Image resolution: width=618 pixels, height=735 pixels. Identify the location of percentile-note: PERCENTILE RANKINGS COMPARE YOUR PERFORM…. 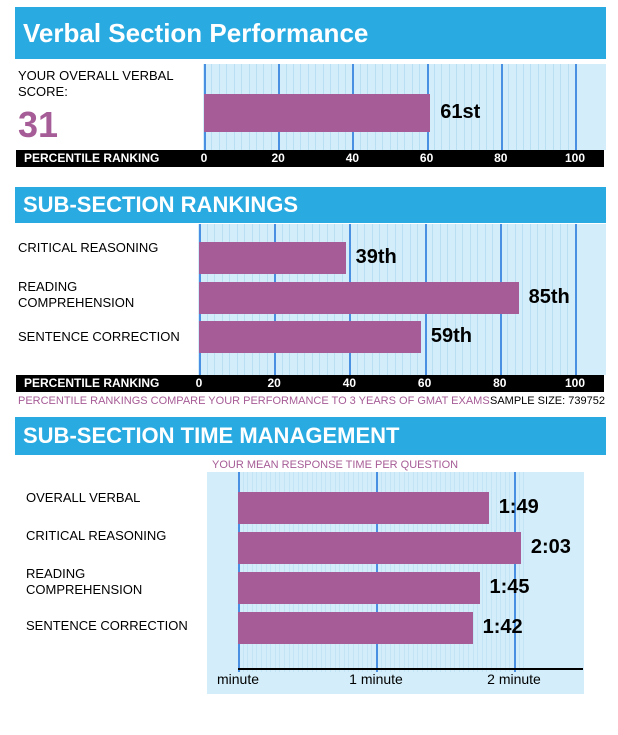
(254, 401).